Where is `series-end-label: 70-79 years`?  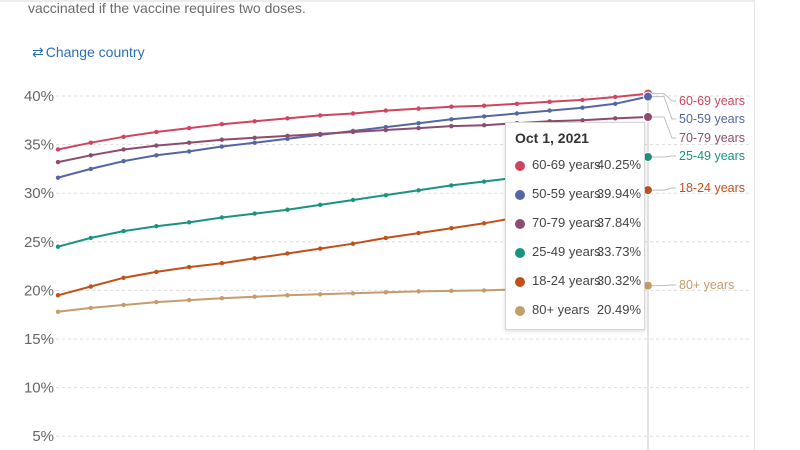
series-end-label: 70-79 years is located at coordinates (712, 138).